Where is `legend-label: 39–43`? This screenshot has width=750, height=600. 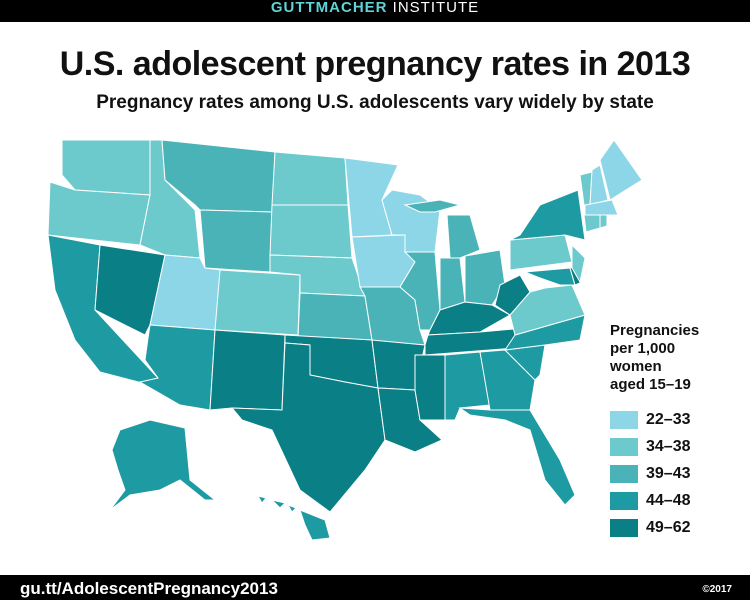 legend-label: 39–43 is located at coordinates (668, 473).